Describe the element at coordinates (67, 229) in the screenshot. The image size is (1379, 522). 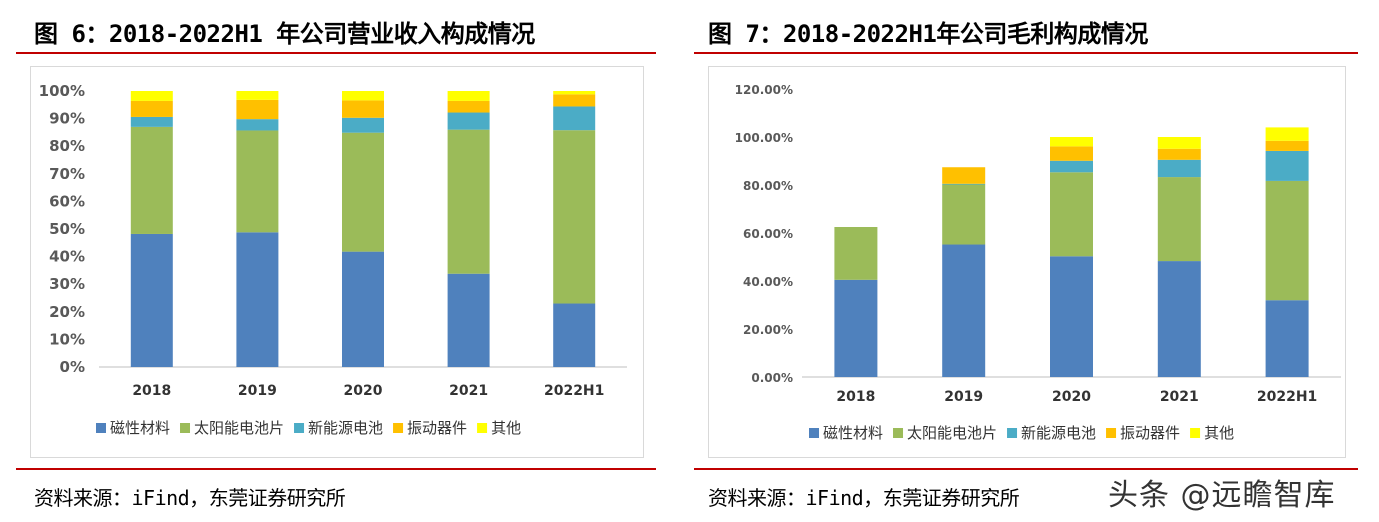
I see `y-tick-label: 50%` at that location.